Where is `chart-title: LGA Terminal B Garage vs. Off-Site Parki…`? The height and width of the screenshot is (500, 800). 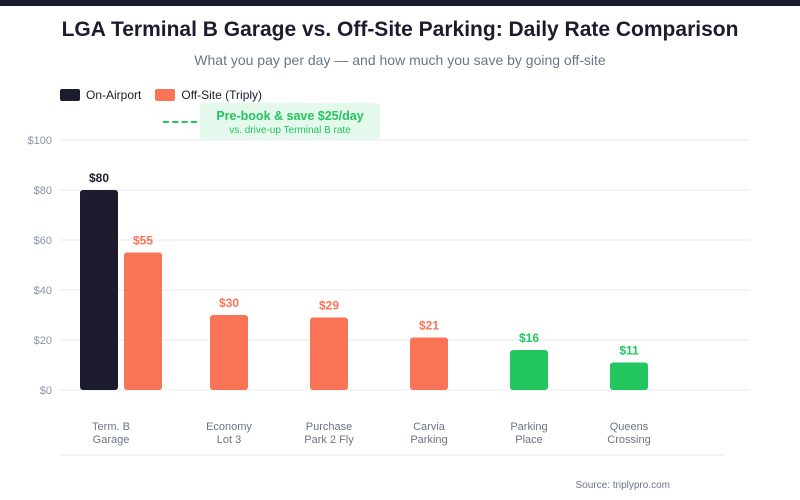
chart-title: LGA Terminal B Garage vs. Off-Site Parki… is located at coordinates (400, 29).